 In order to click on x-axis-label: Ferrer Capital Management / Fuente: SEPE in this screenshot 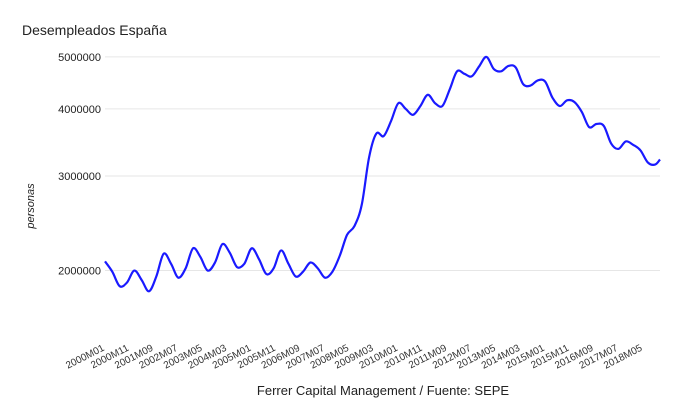, I will do `click(383, 390)`.